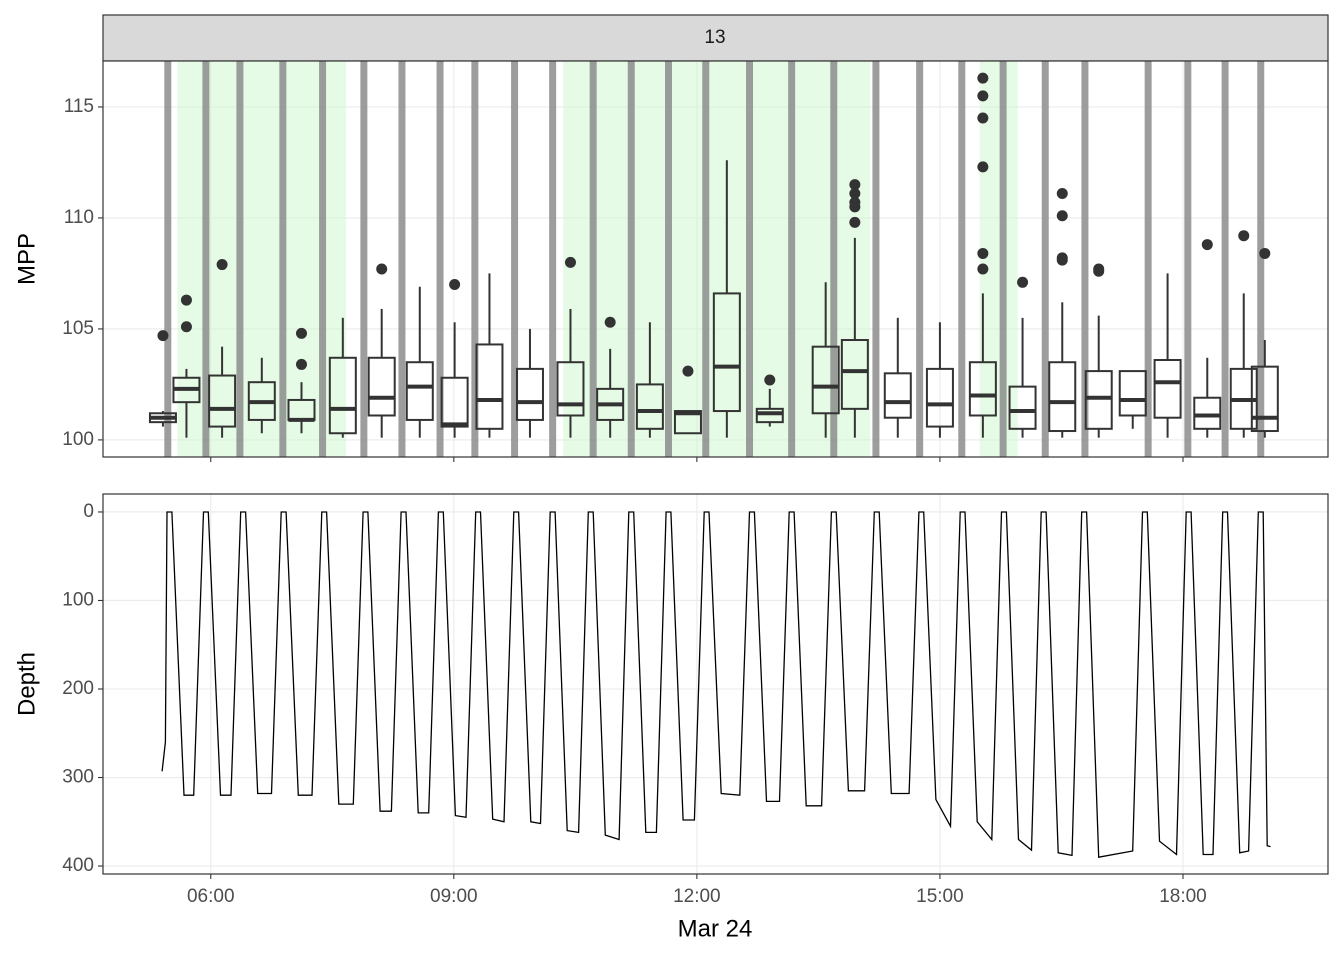  Describe the element at coordinates (78, 688) in the screenshot. I see `y-tick-label: 200` at that location.